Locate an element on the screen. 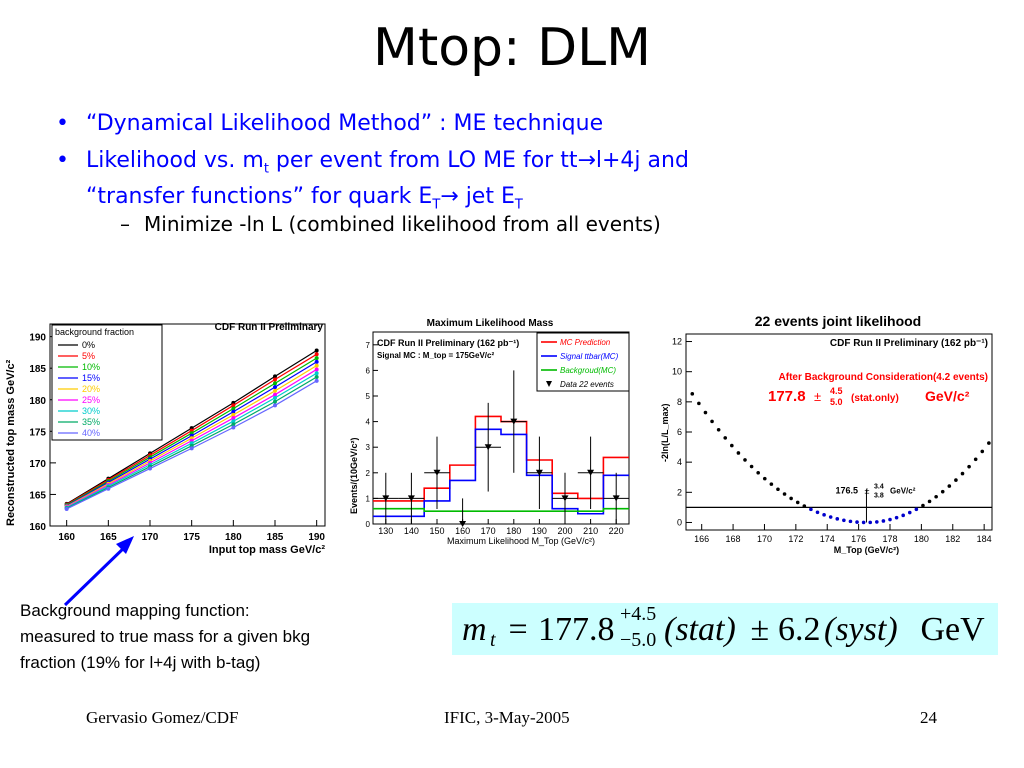 This screenshot has height=768, width=1024. y-tick-label: 8 is located at coordinates (679, 402).